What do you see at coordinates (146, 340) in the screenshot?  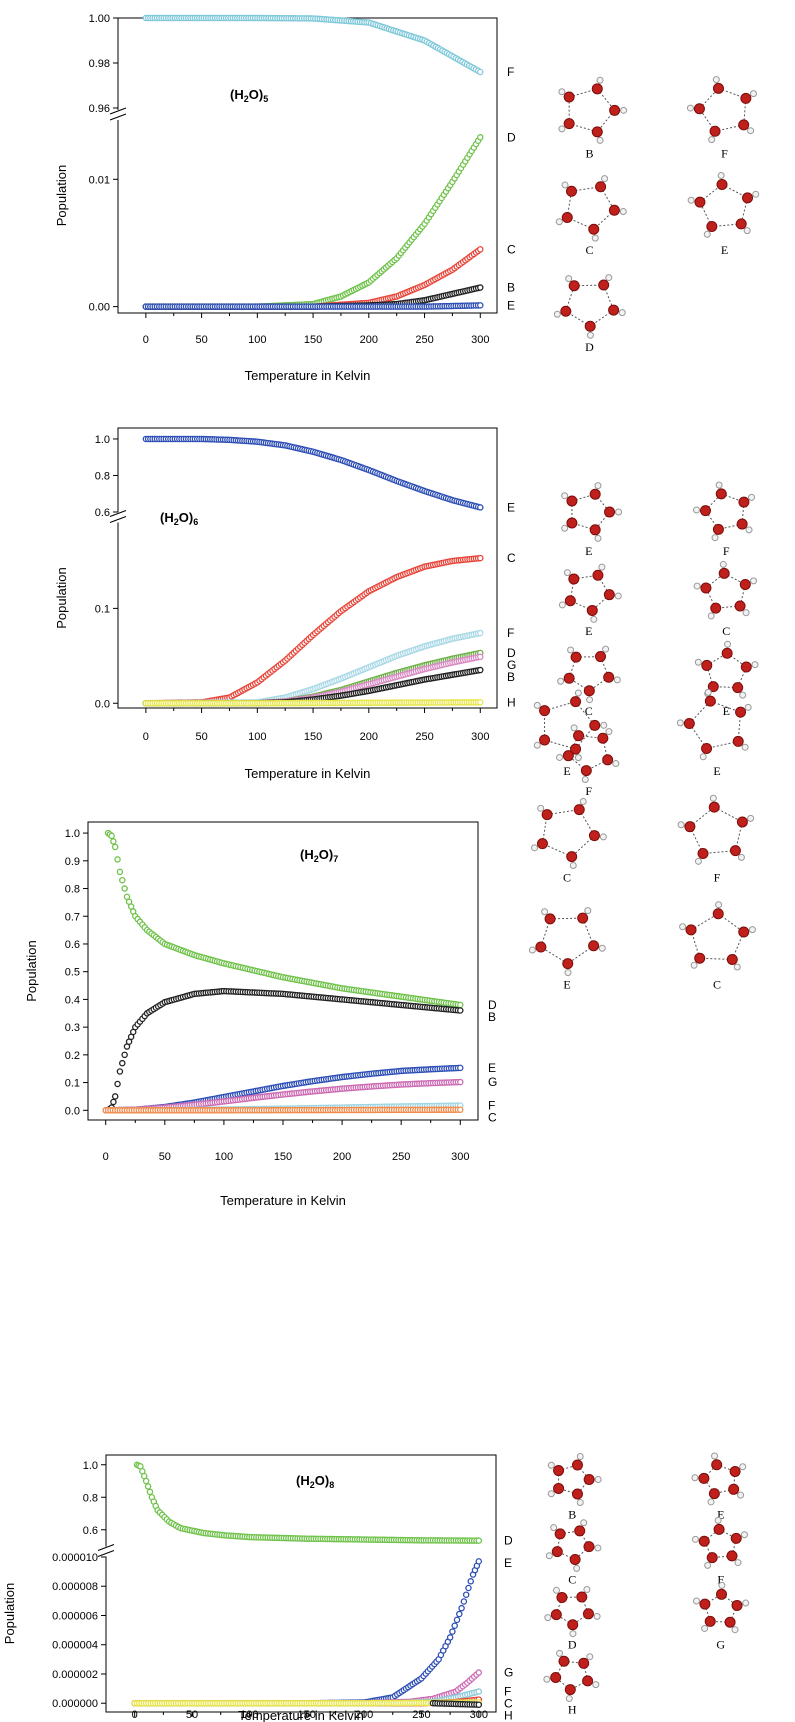 I see `x-tick-label: 0` at bounding box center [146, 340].